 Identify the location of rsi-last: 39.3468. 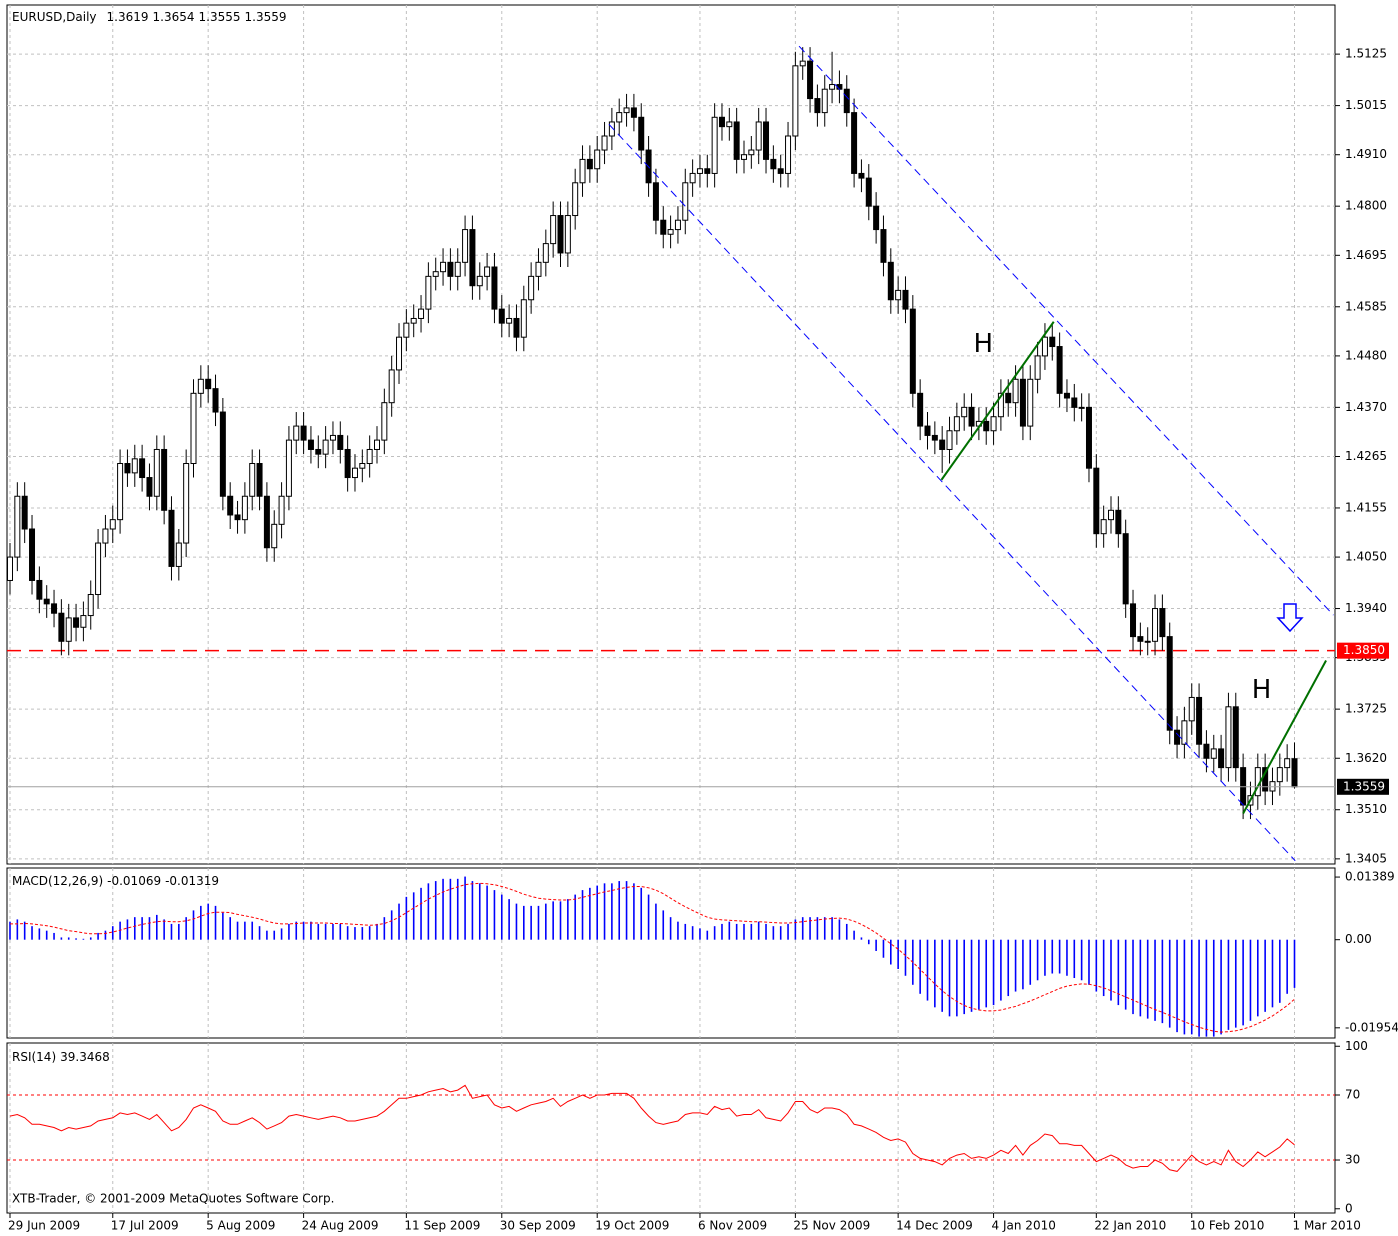
(85, 1057).